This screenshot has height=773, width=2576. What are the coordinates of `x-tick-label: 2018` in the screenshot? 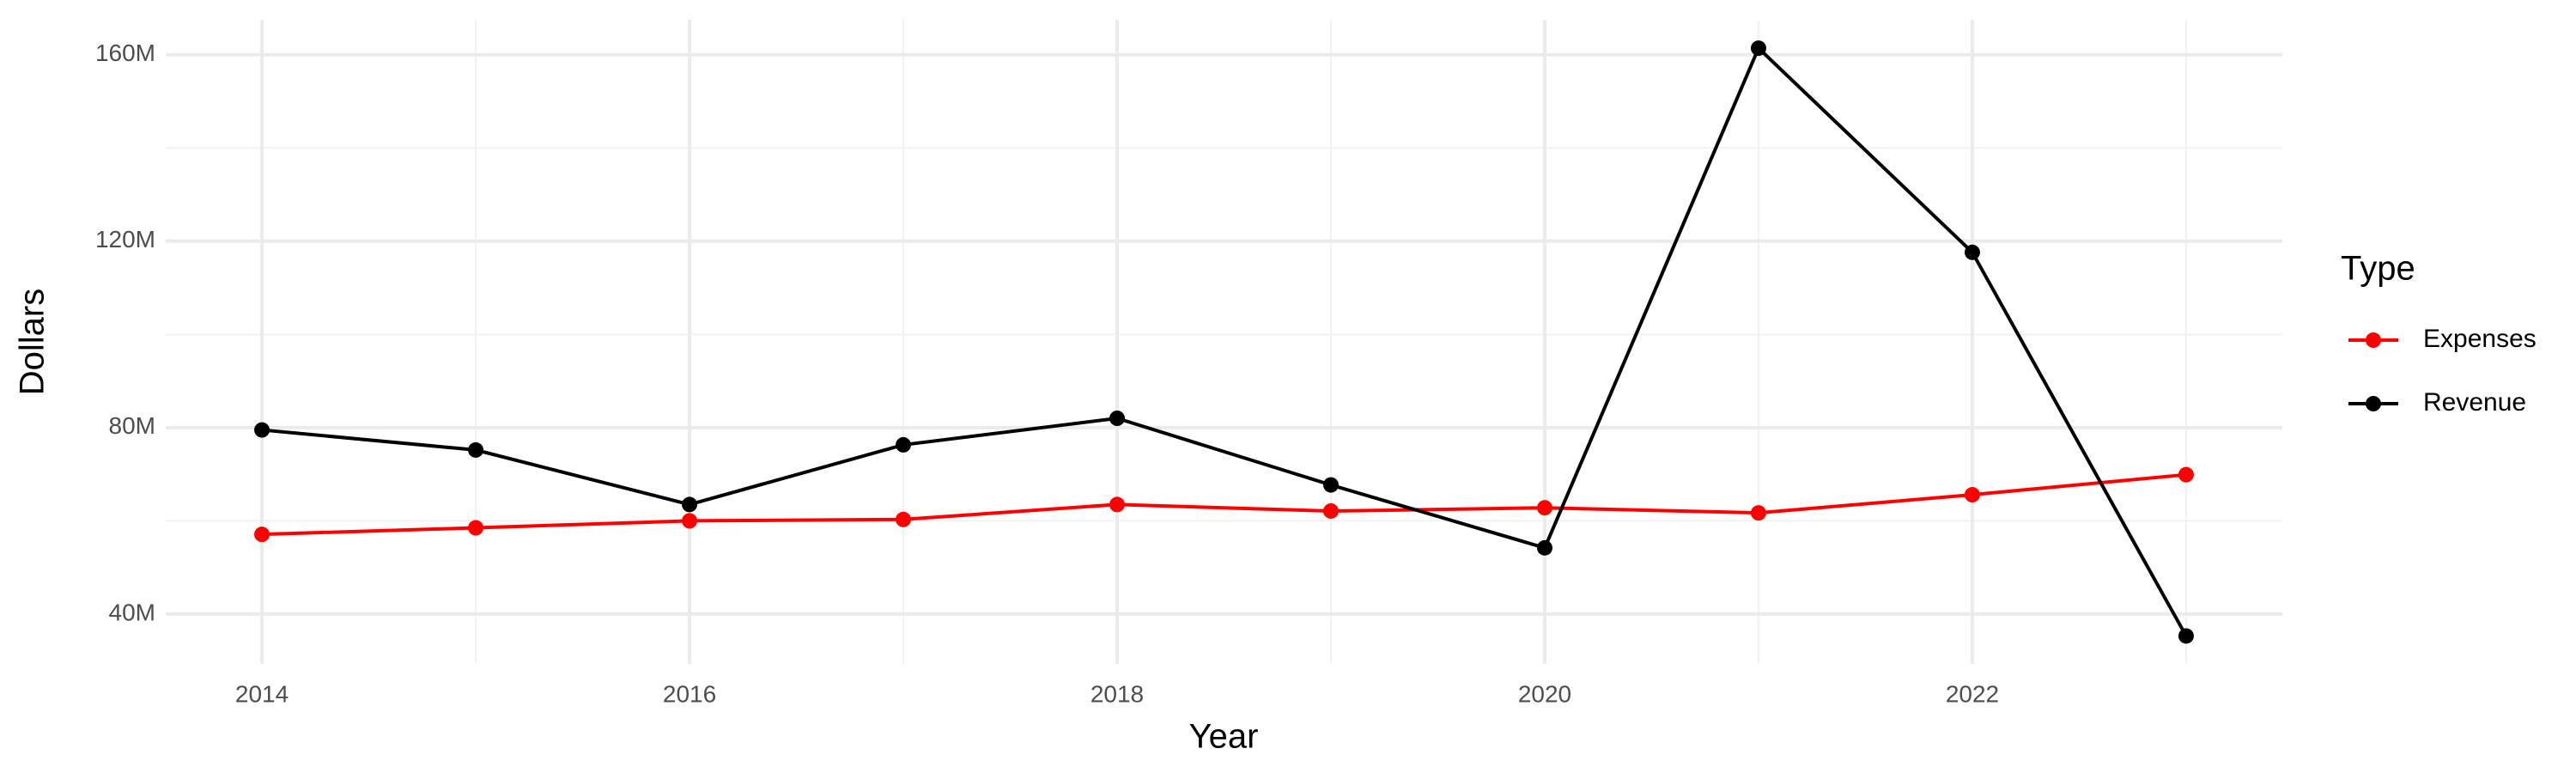 It's located at (1118, 693).